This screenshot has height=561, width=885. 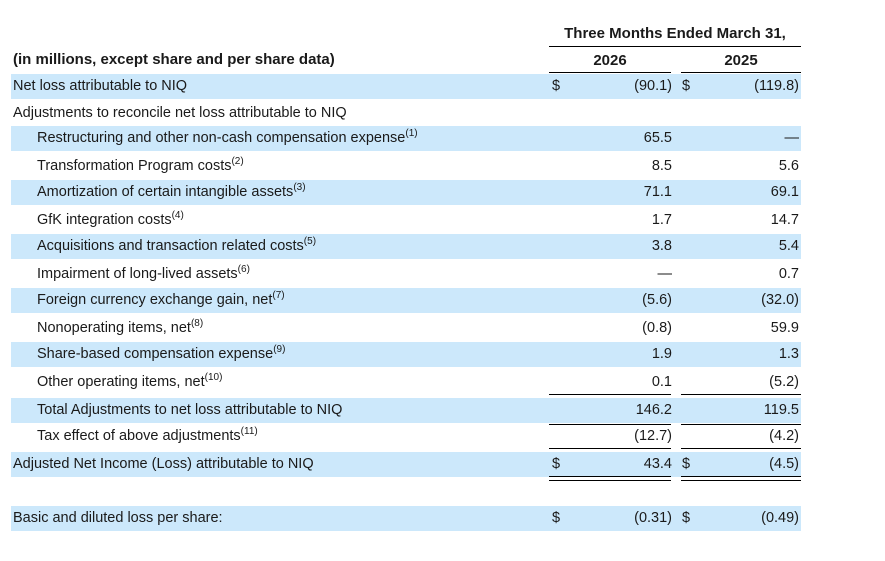 I want to click on value-2026: 8.5, so click(x=661, y=166).